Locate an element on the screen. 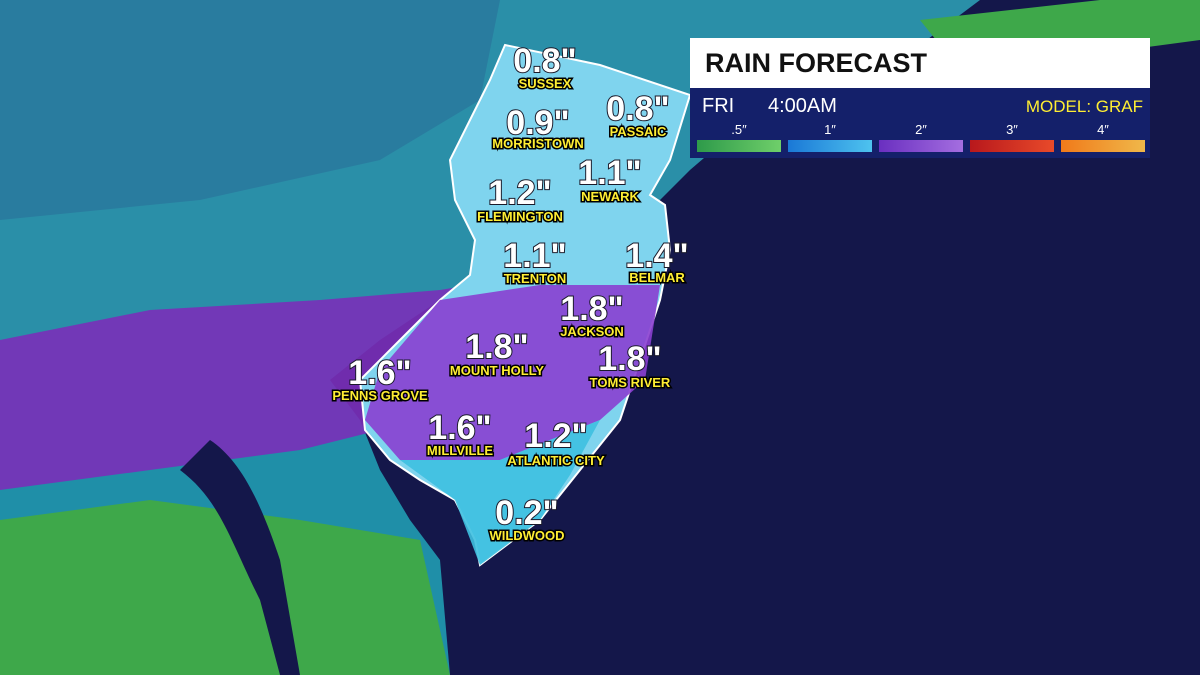 The height and width of the screenshot is (675, 1200). panel-title-bg is located at coordinates (920, 63).